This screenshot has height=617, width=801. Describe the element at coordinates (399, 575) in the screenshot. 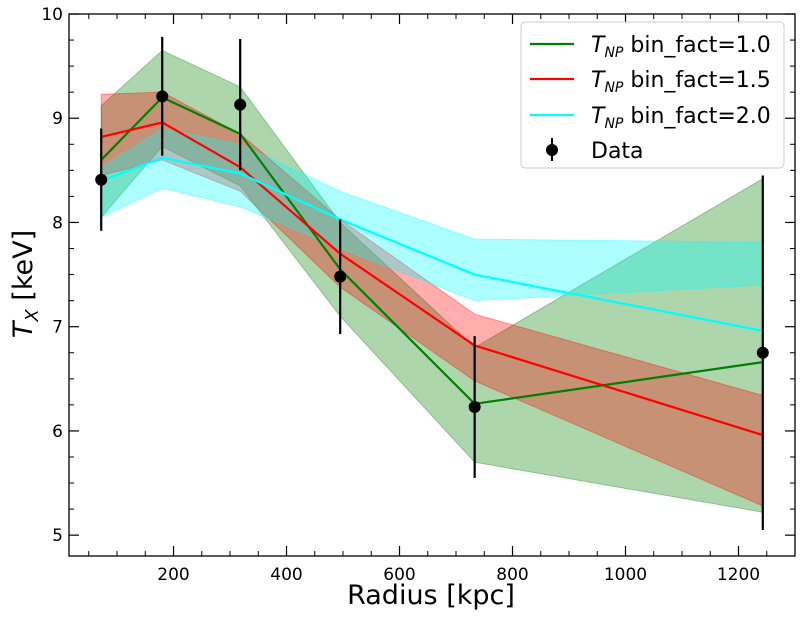

I see `x-tick-label-3: 600` at that location.